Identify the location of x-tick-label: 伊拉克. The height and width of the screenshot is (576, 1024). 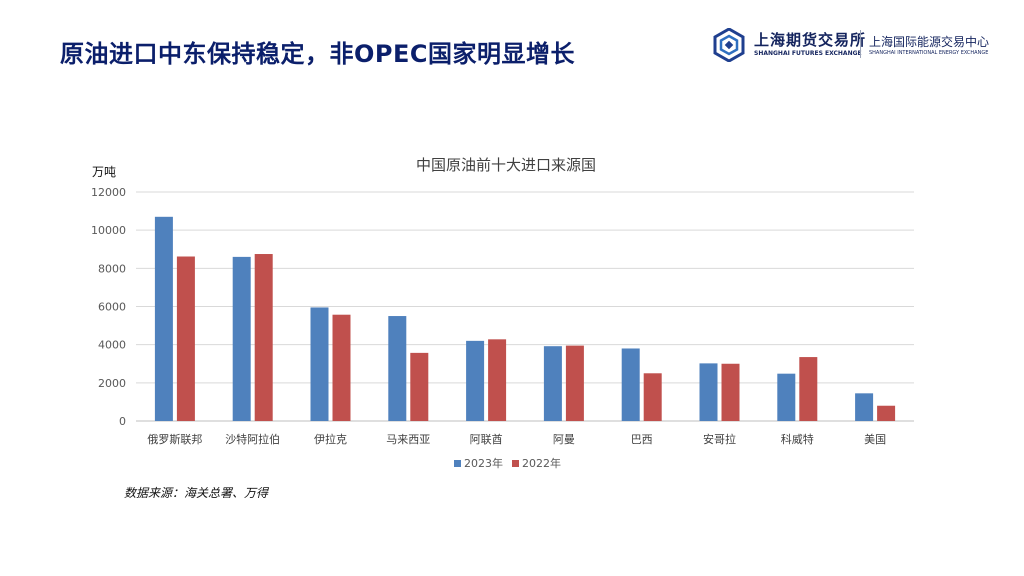
(330, 439).